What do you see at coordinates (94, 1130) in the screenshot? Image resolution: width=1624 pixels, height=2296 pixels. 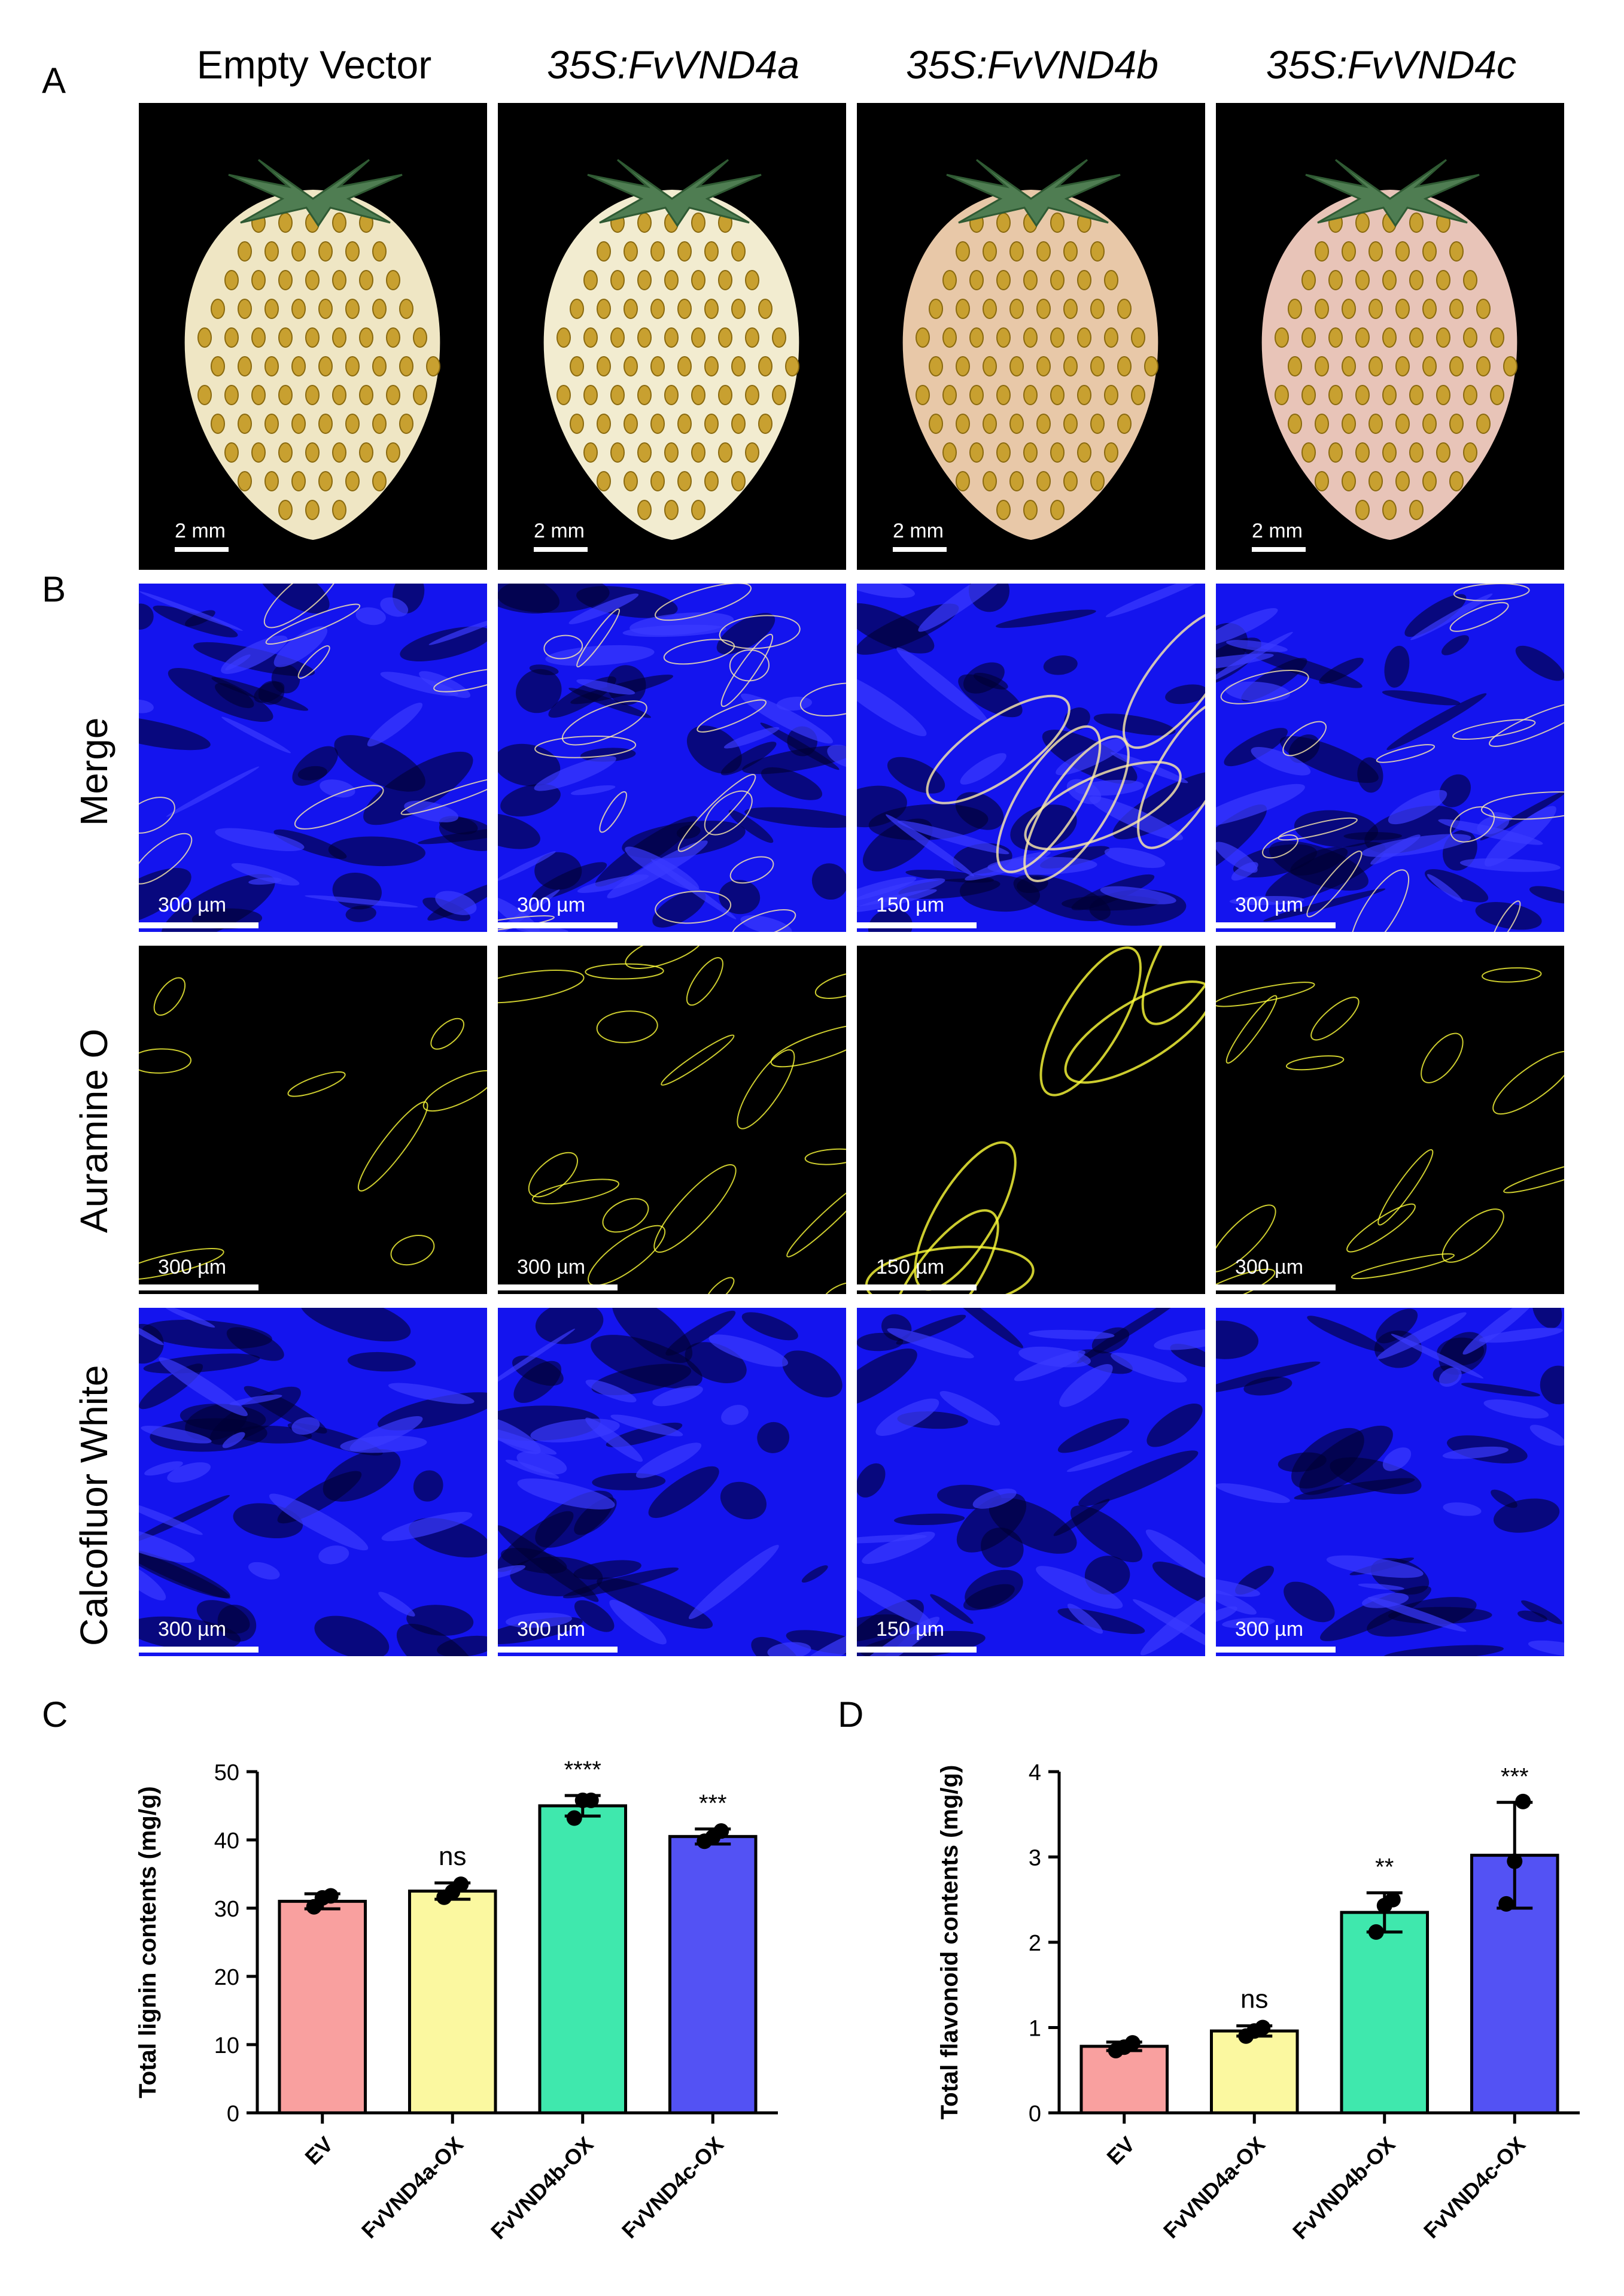 I see `row-label-auramine-o: Auramine O` at bounding box center [94, 1130].